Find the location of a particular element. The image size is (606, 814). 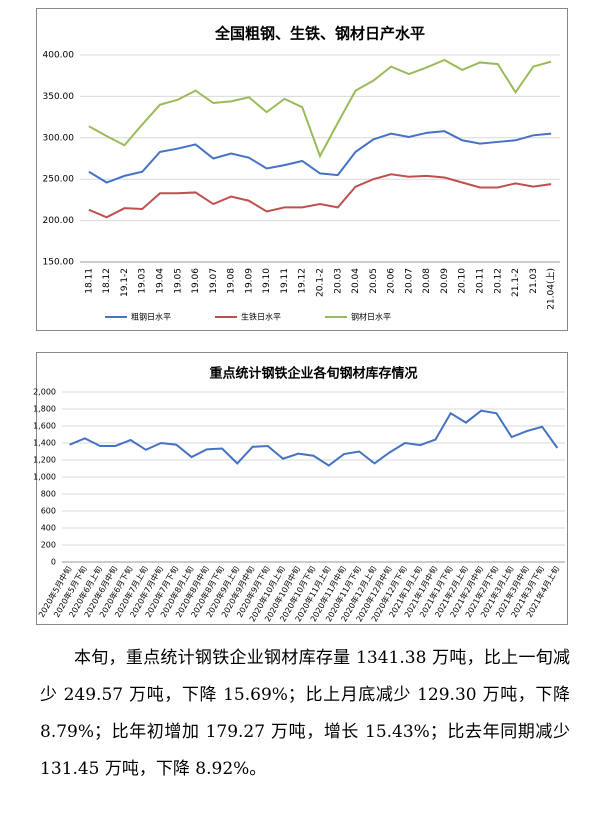

y-tick-label: 150.00 is located at coordinates (59, 263).